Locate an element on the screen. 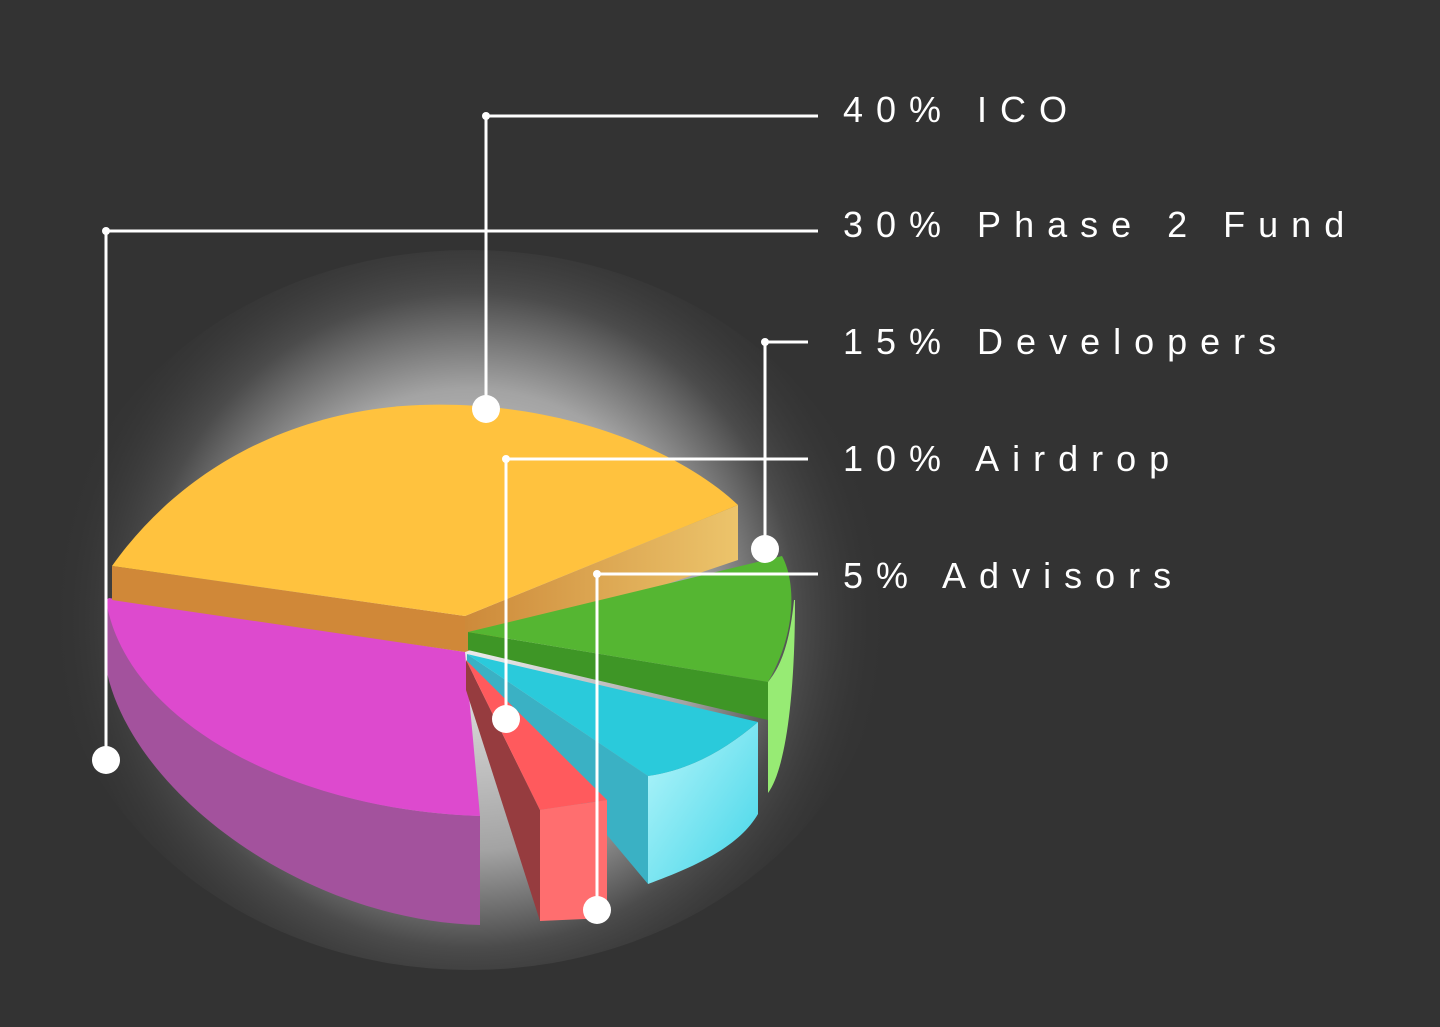  slice-advisors is located at coordinates (536, 790).